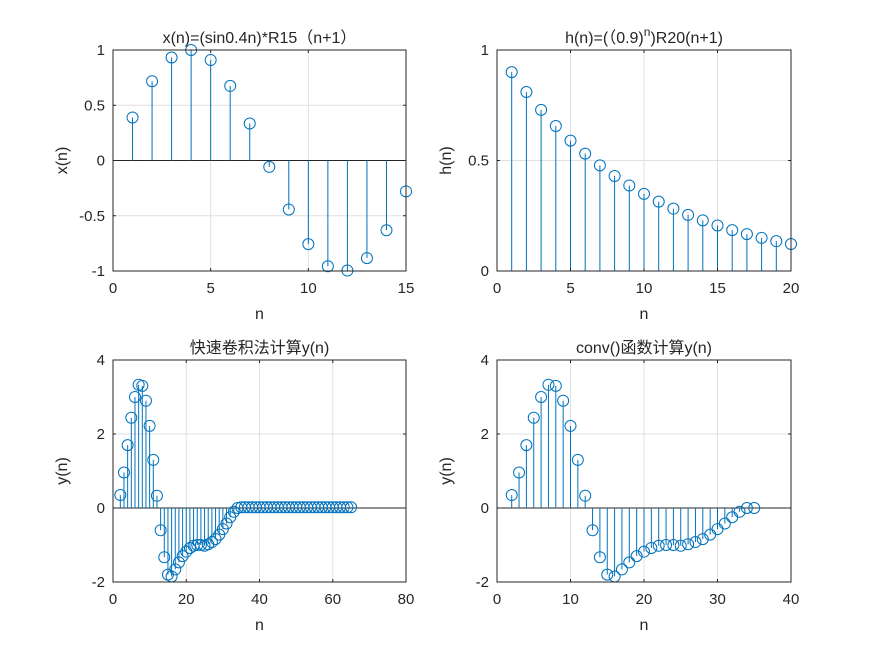 The image size is (874, 655). What do you see at coordinates (62, 161) in the screenshot?
I see `y-axis-label: x(n)` at bounding box center [62, 161].